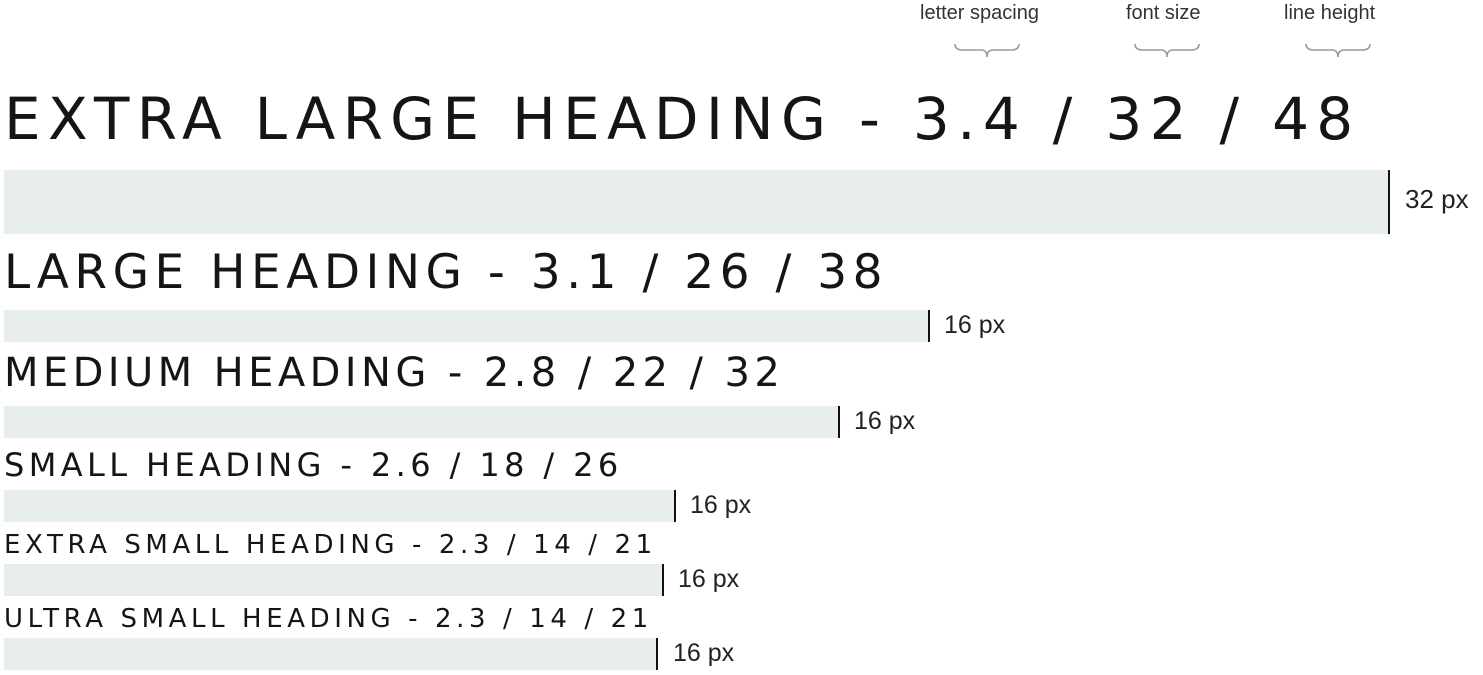  What do you see at coordinates (675, 506) in the screenshot?
I see `small-spacing-marker` at bounding box center [675, 506].